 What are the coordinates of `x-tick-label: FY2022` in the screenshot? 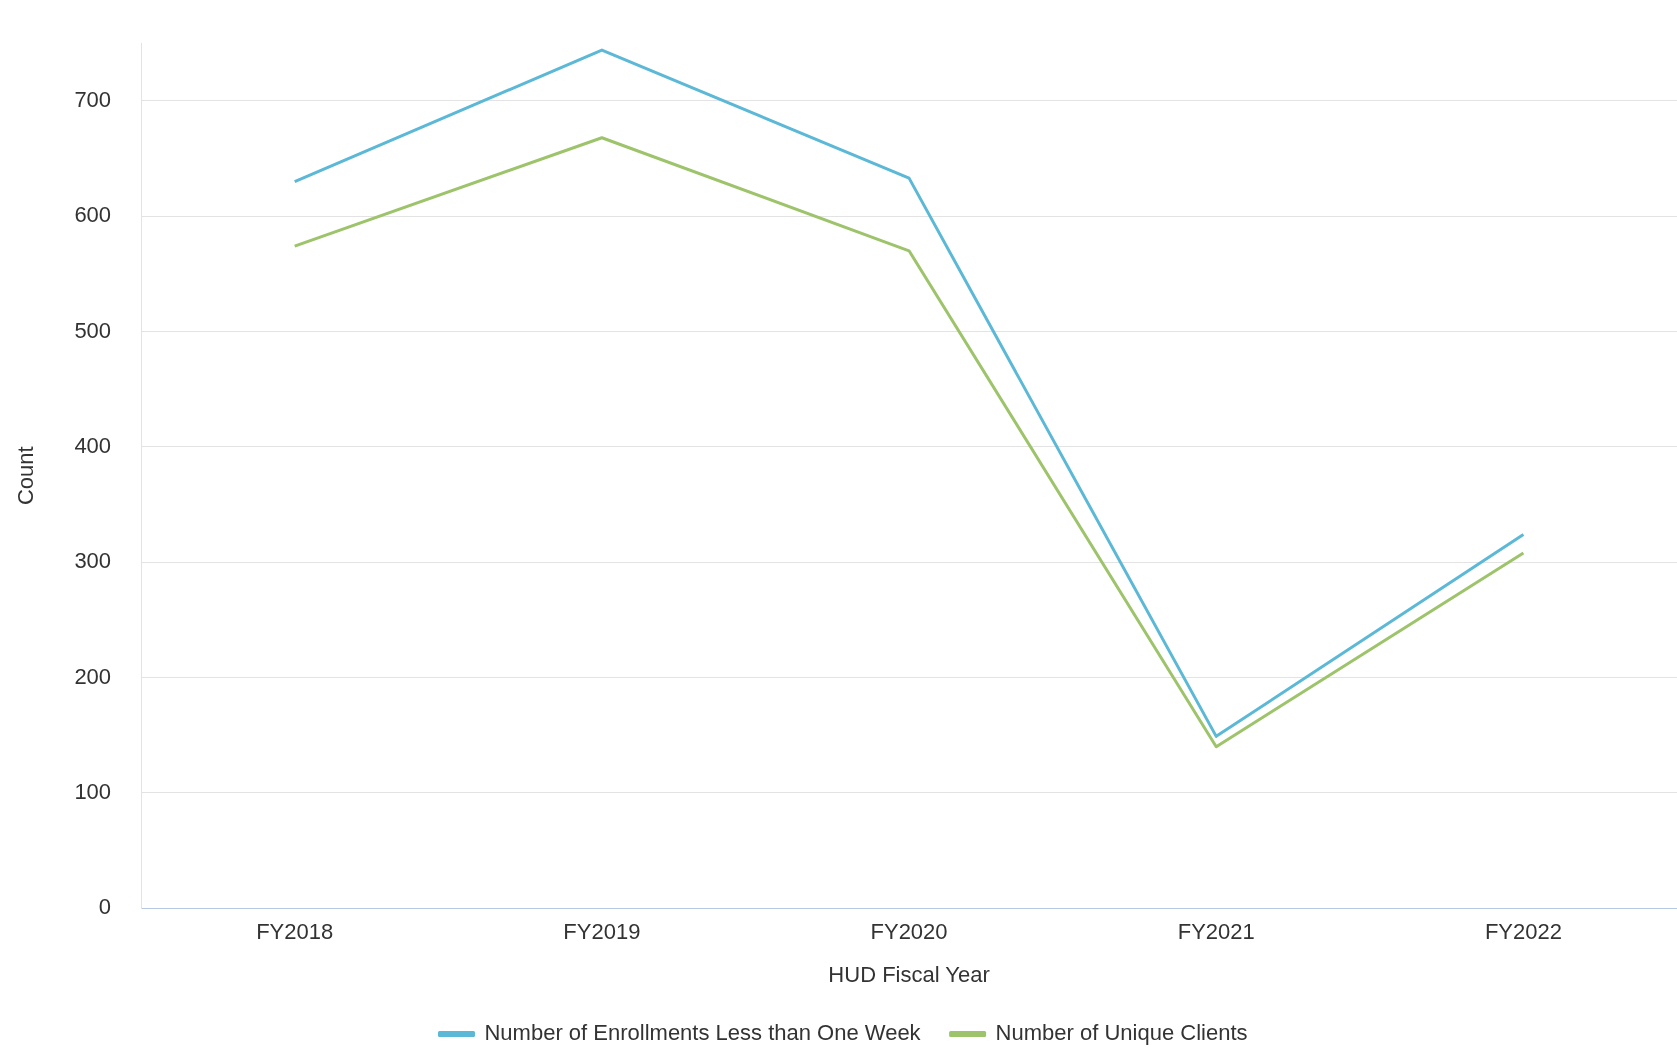 It's located at (1523, 932).